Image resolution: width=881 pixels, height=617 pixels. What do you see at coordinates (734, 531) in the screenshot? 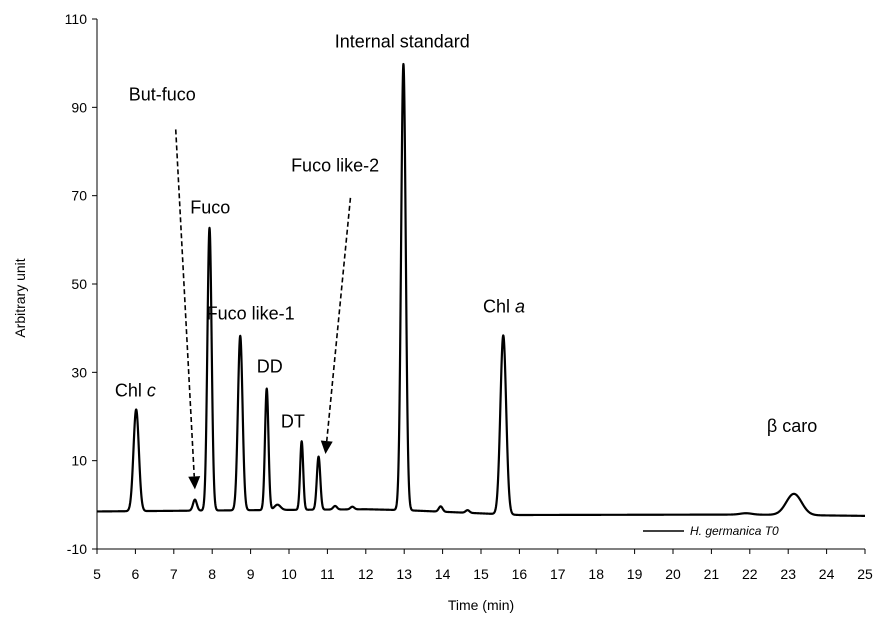
I see `legend-label: H. germanica T0` at bounding box center [734, 531].